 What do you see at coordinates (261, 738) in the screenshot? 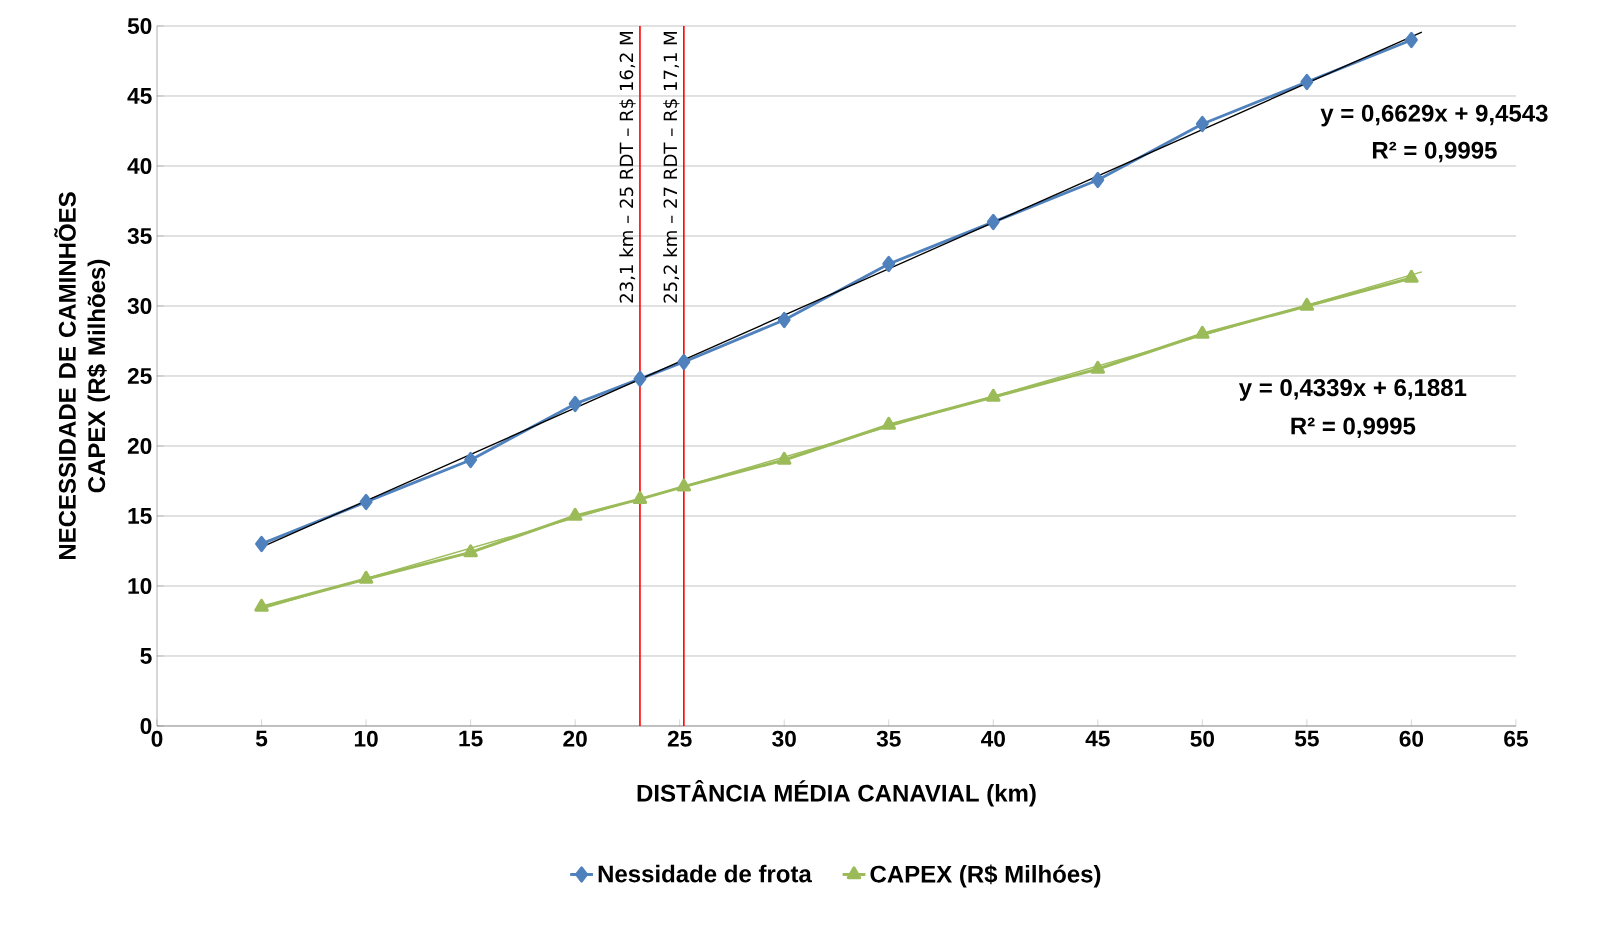
I see `x-tick-label: 5` at bounding box center [261, 738].